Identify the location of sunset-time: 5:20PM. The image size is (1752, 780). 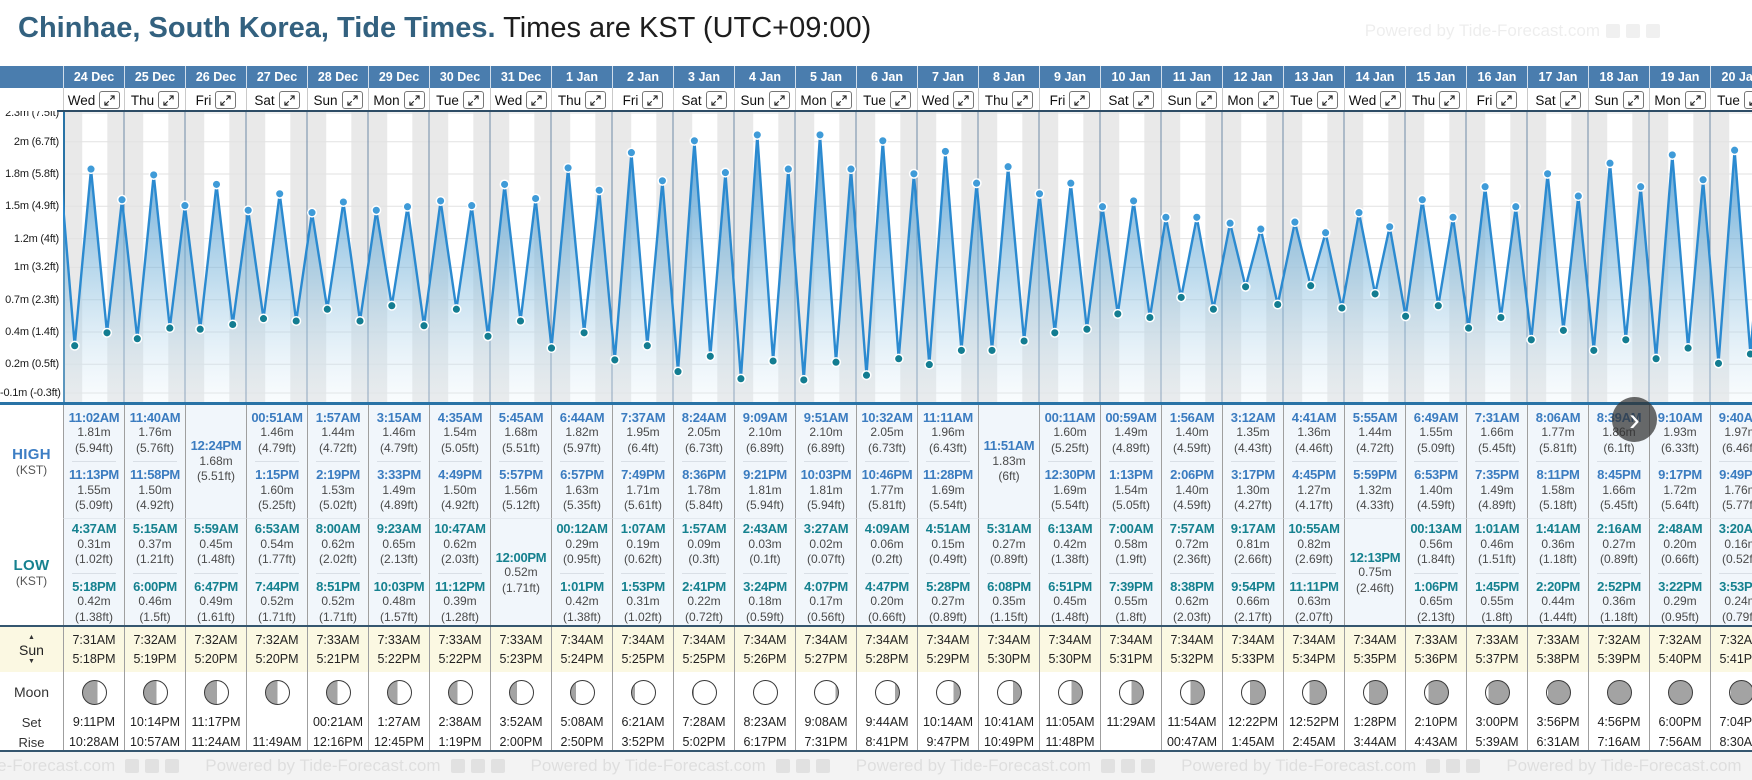
(277, 658).